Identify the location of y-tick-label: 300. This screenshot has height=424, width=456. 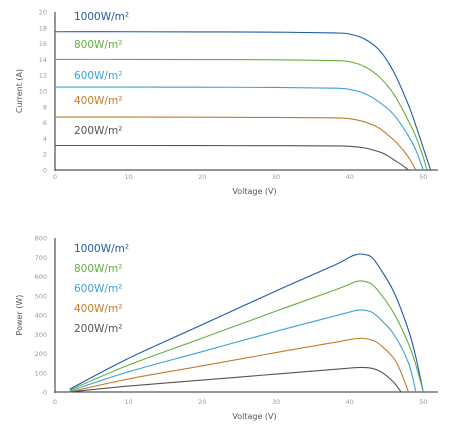
(41, 335).